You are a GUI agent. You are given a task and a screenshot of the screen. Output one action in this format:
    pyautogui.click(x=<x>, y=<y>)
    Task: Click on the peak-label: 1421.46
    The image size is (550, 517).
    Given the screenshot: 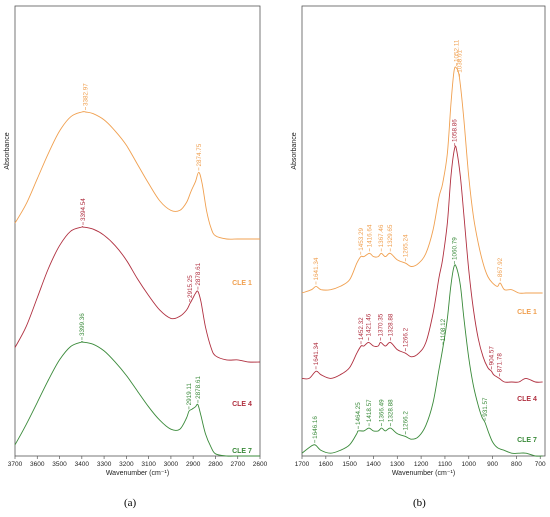 What is the action you would take?
    pyautogui.click(x=368, y=324)
    